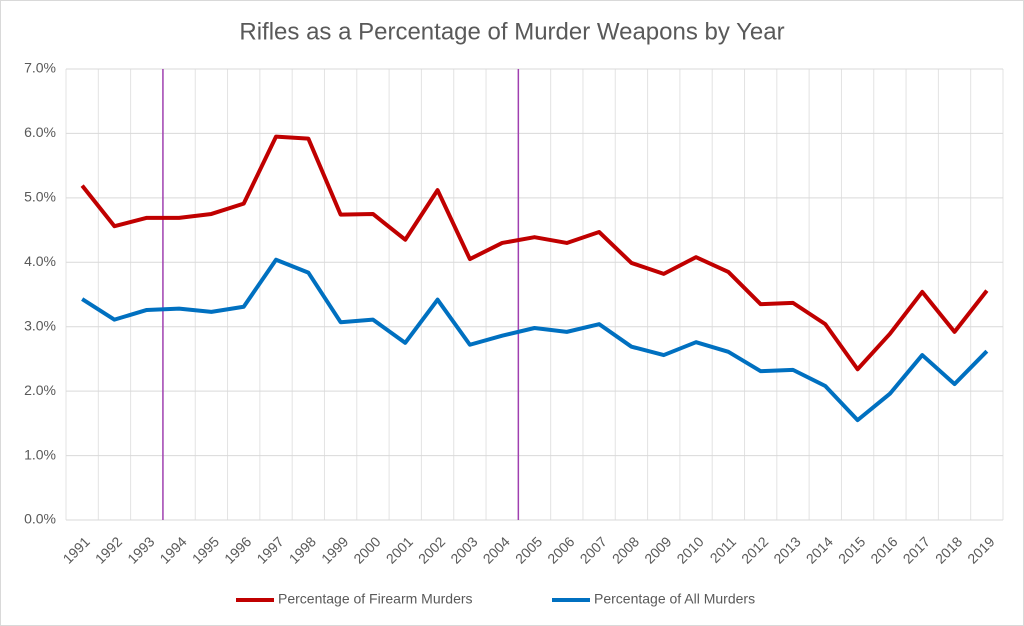 This screenshot has height=626, width=1024. What do you see at coordinates (40, 132) in the screenshot?
I see `y-tick-label: 6.0%` at bounding box center [40, 132].